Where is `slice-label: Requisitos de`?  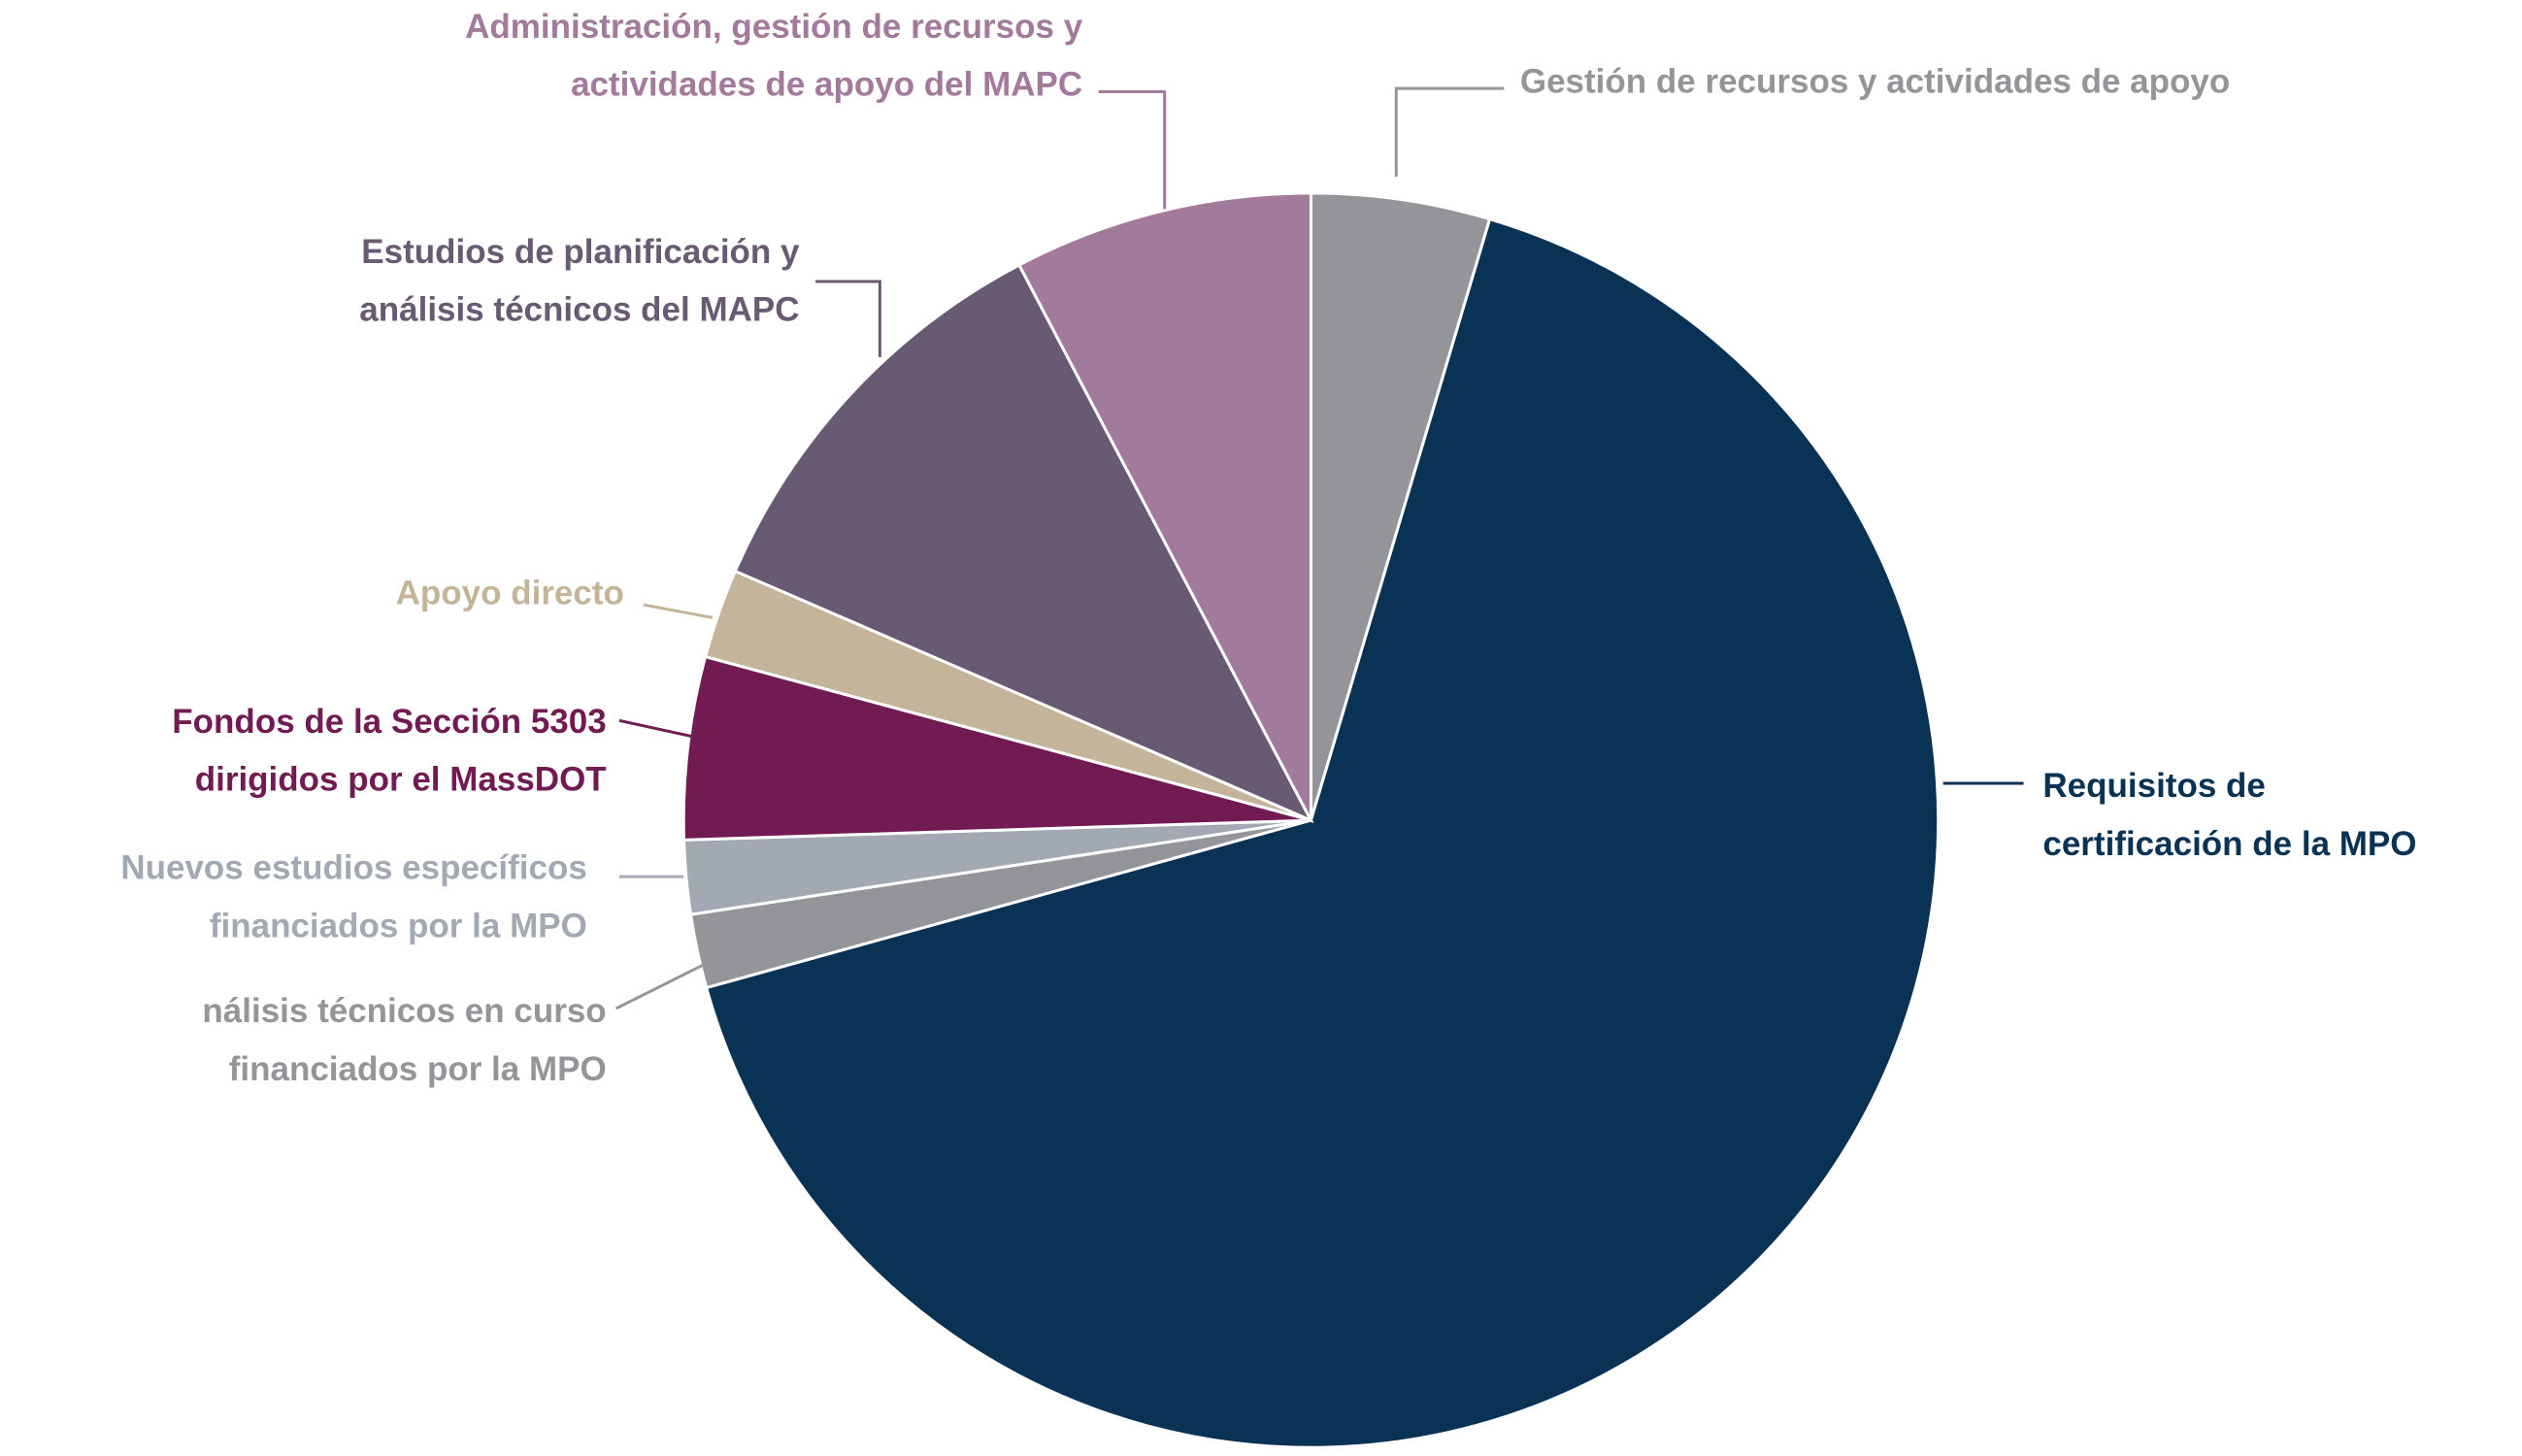
slice-label: Requisitos de is located at coordinates (2153, 786).